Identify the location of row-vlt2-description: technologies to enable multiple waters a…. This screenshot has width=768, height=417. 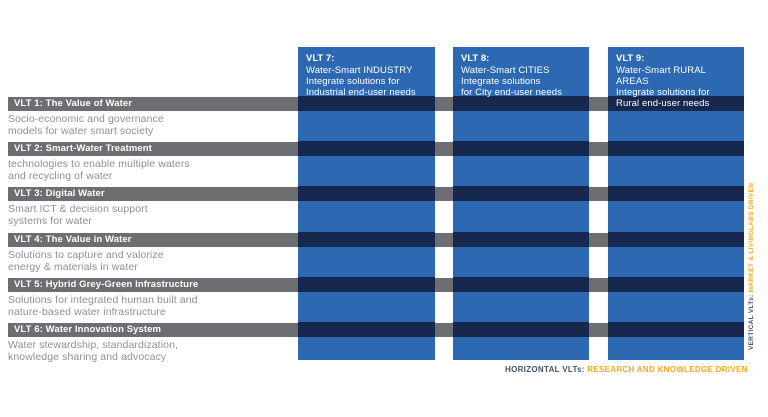
(99, 170).